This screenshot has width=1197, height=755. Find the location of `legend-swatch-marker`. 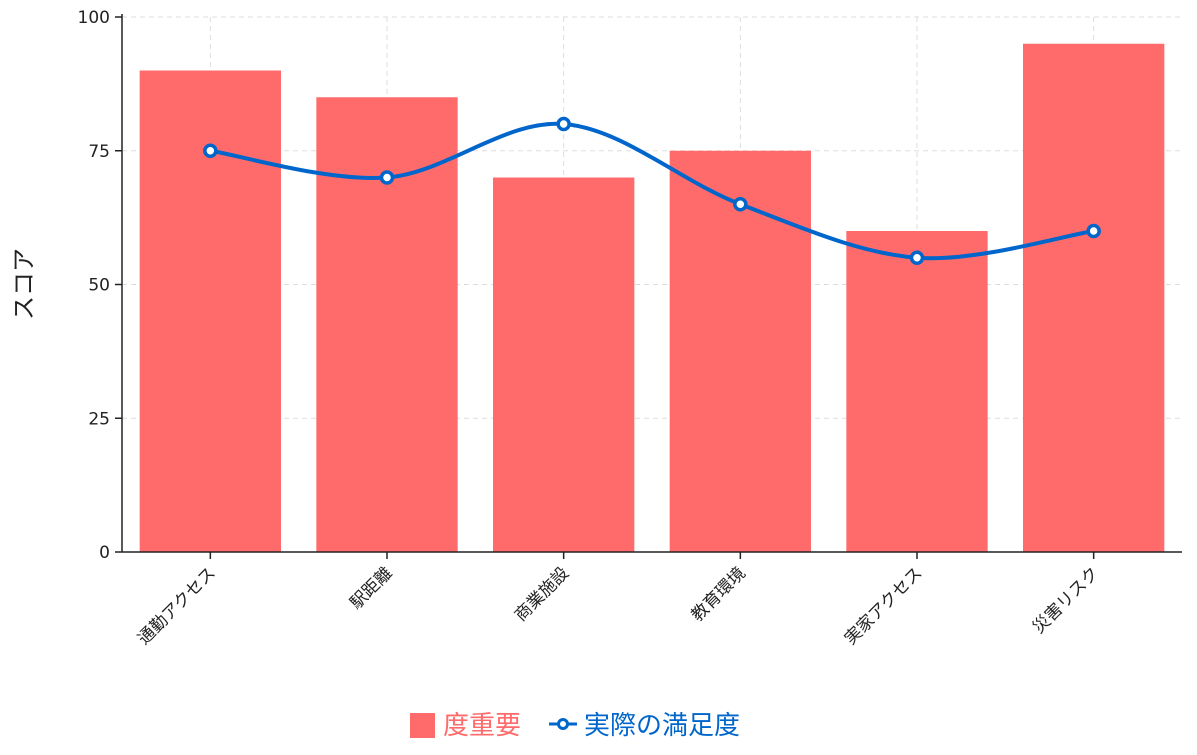

legend-swatch-marker is located at coordinates (563, 724).